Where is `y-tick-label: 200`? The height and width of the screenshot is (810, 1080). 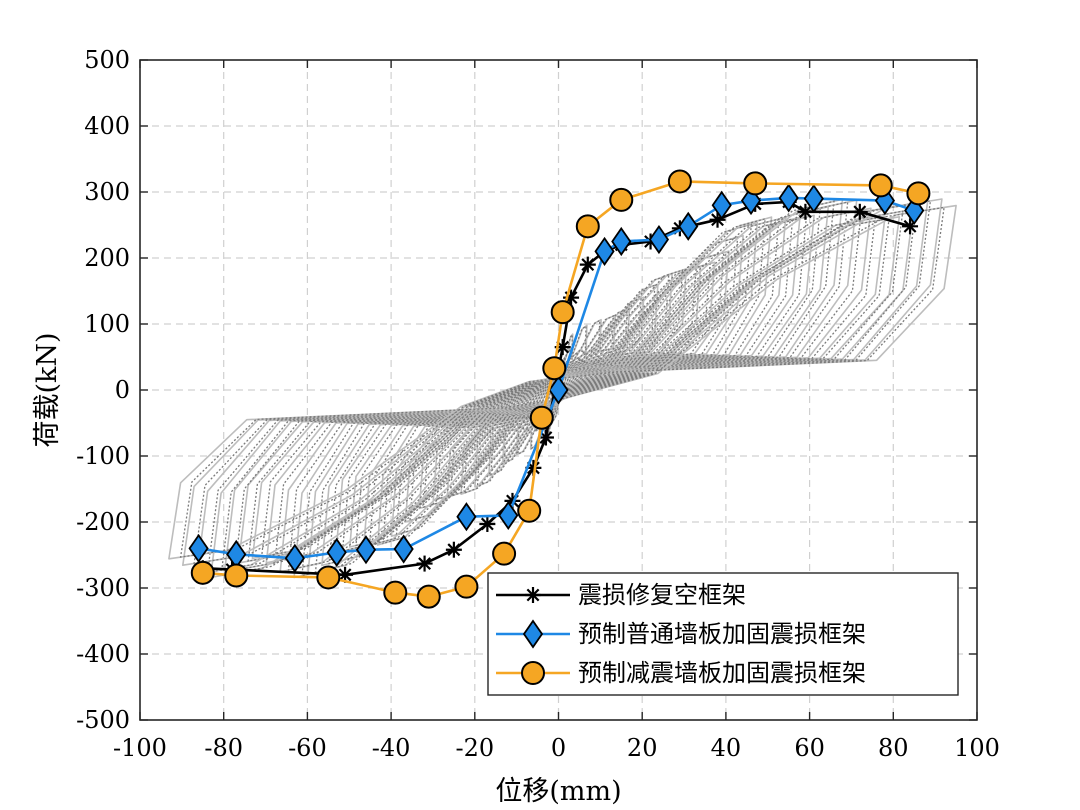 y-tick-label: 200 is located at coordinates (107, 258).